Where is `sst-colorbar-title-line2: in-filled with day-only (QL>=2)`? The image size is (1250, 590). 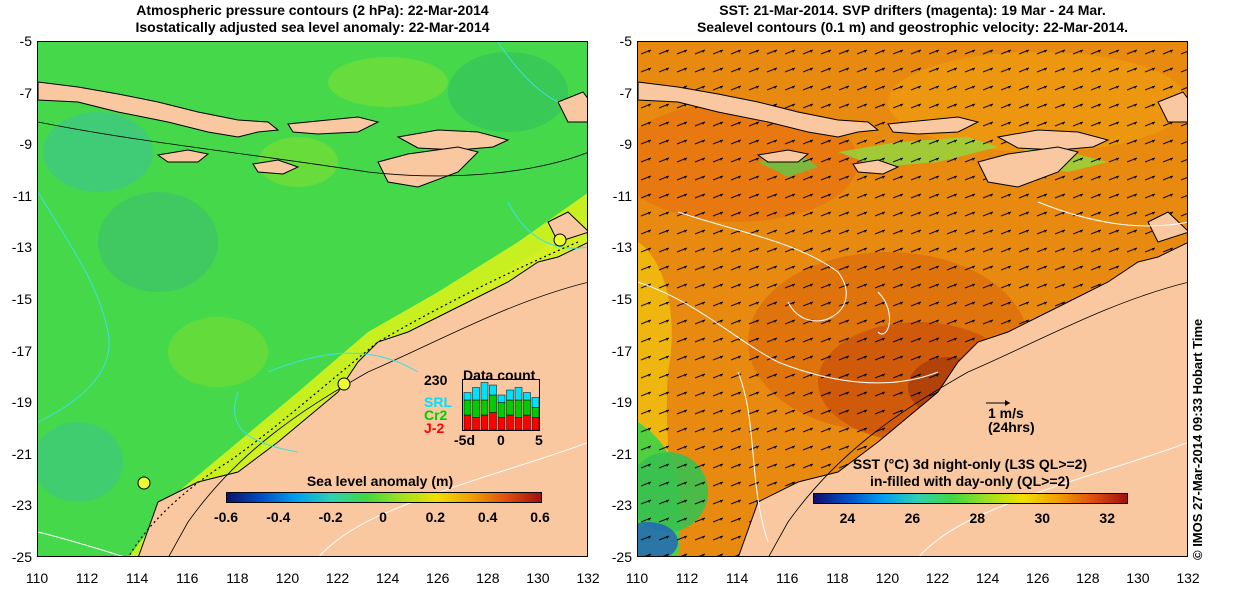 sst-colorbar-title-line2: in-filled with day-only (QL>=2) is located at coordinates (970, 481).